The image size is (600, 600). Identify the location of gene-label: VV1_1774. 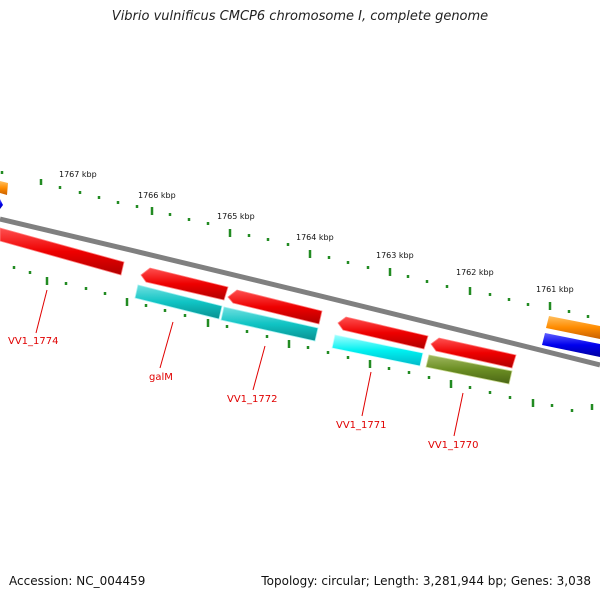
(33, 341).